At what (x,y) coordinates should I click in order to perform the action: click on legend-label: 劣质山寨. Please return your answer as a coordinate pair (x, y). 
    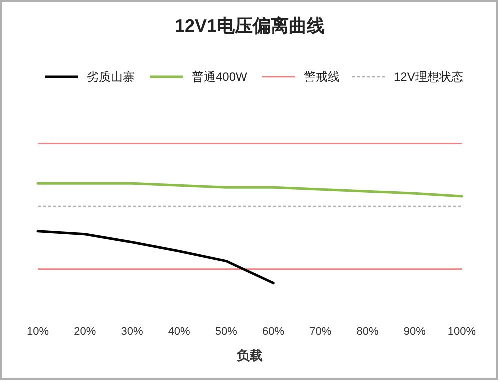
    Looking at the image, I should click on (111, 77).